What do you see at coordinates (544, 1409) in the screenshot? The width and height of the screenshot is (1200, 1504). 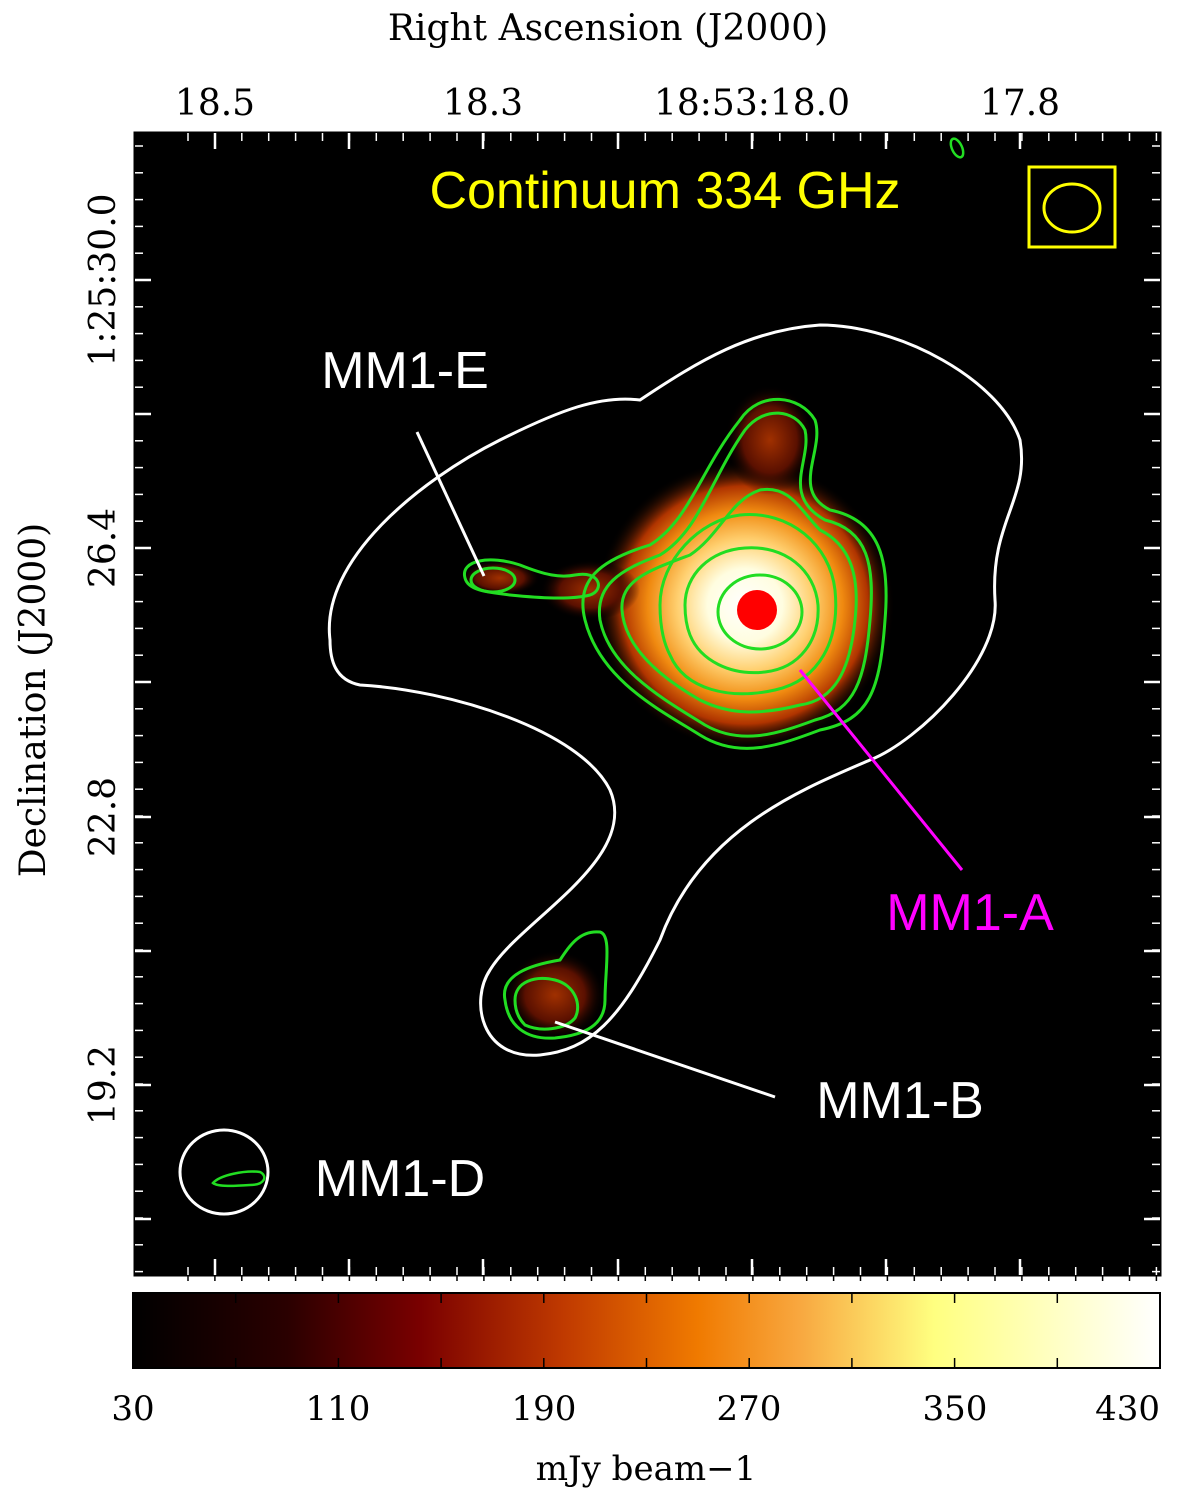 I see `colorbar-tick-label: 190` at bounding box center [544, 1409].